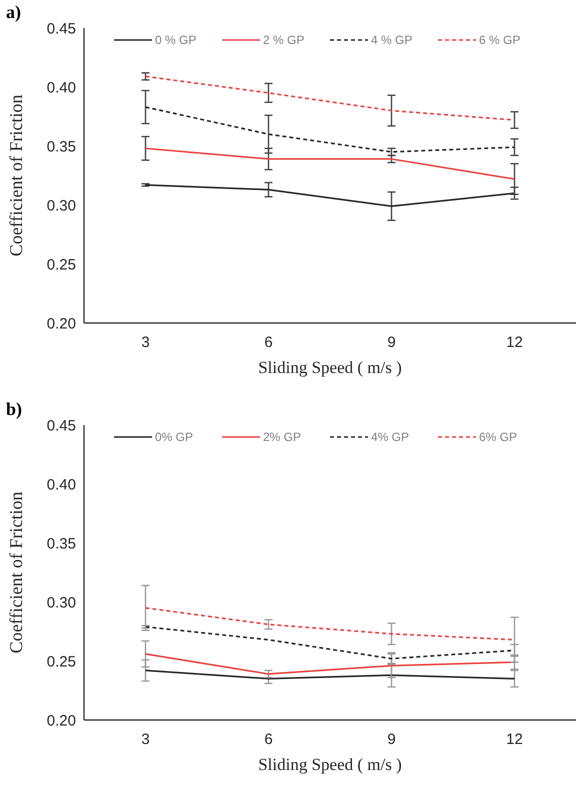 The height and width of the screenshot is (794, 576). What do you see at coordinates (390, 437) in the screenshot?
I see `legend-label: 4% GP` at bounding box center [390, 437].